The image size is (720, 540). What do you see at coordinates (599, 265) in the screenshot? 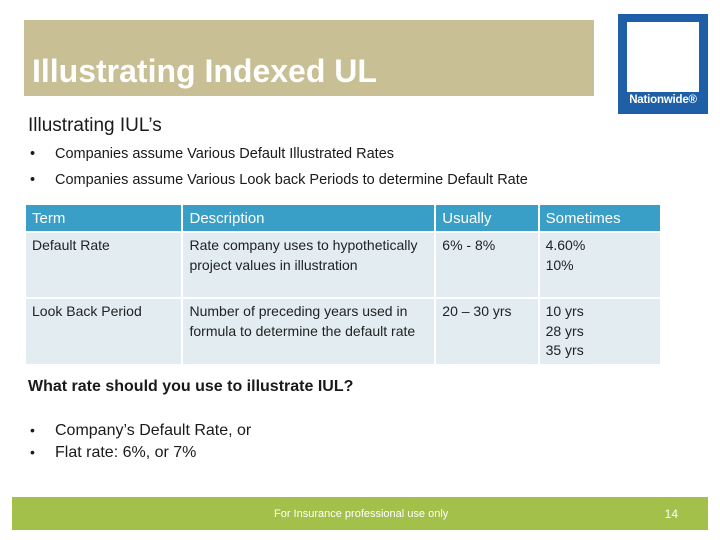
I see `cell-sometimes: 4.60% 10%` at bounding box center [599, 265].